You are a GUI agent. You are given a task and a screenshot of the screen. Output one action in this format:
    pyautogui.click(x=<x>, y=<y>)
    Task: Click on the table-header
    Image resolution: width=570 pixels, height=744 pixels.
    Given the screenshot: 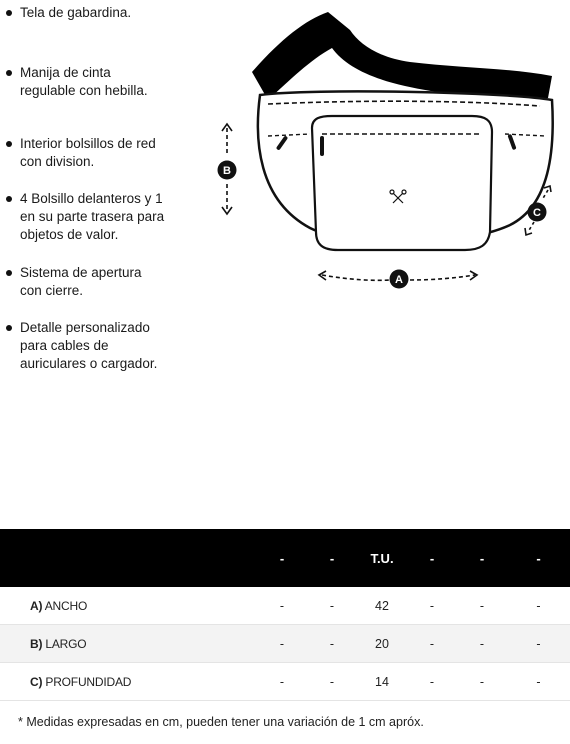 What is the action you would take?
    pyautogui.click(x=128, y=558)
    